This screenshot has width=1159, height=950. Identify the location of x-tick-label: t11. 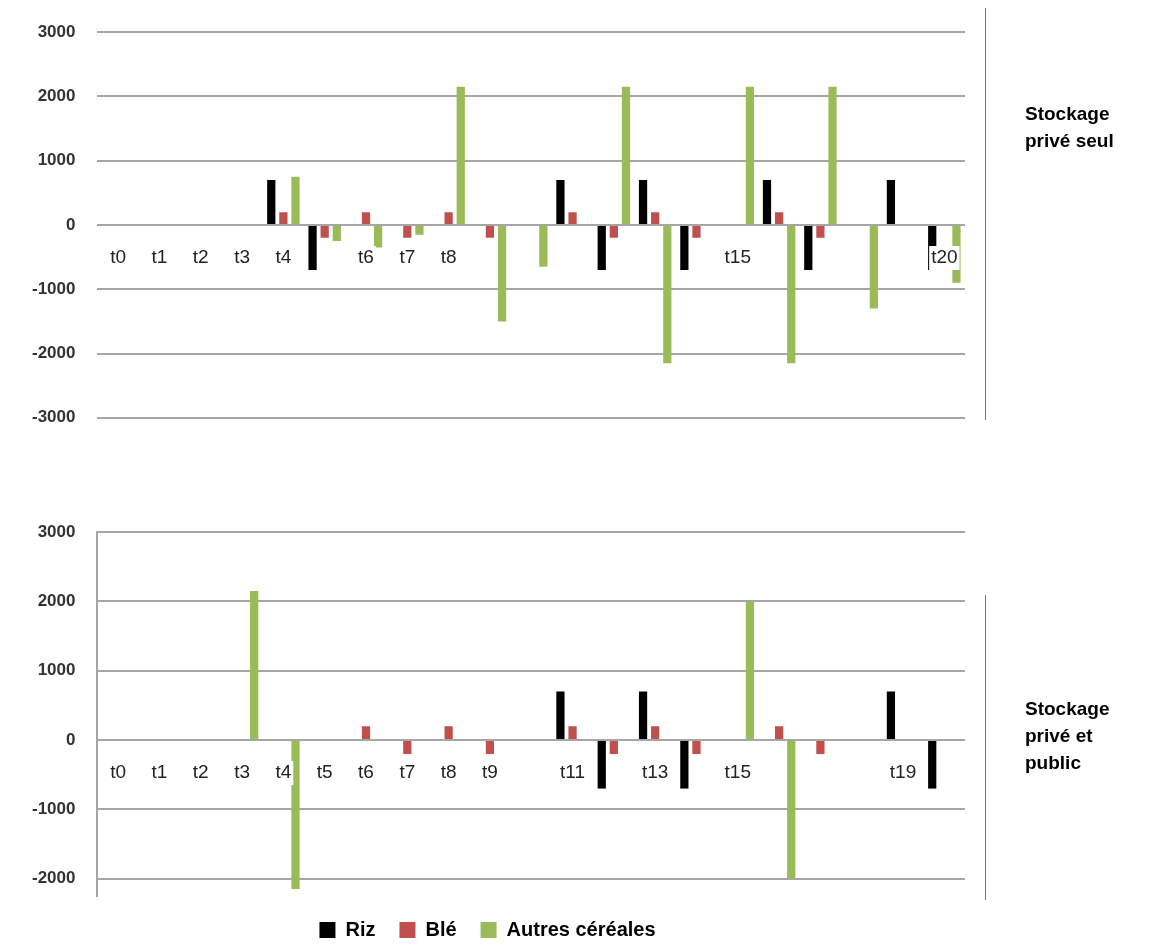
(573, 772).